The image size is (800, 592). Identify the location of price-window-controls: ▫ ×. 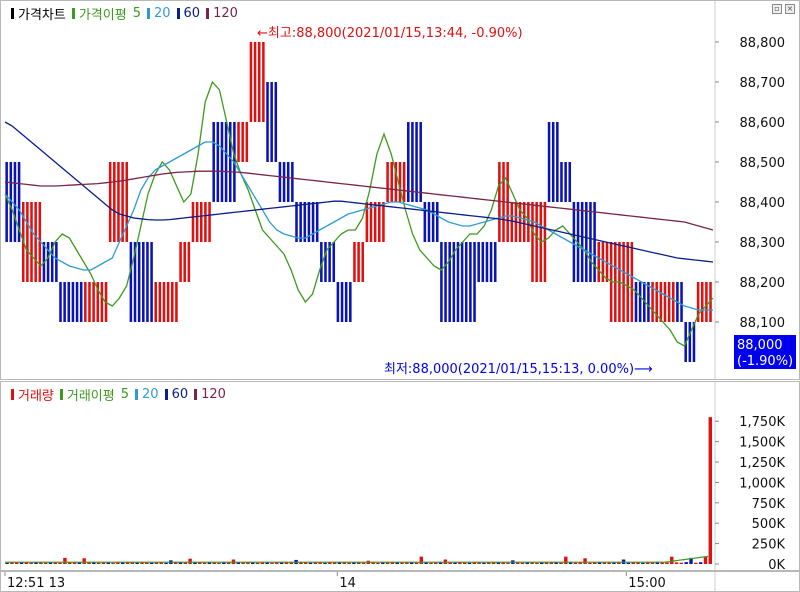
(783, 9).